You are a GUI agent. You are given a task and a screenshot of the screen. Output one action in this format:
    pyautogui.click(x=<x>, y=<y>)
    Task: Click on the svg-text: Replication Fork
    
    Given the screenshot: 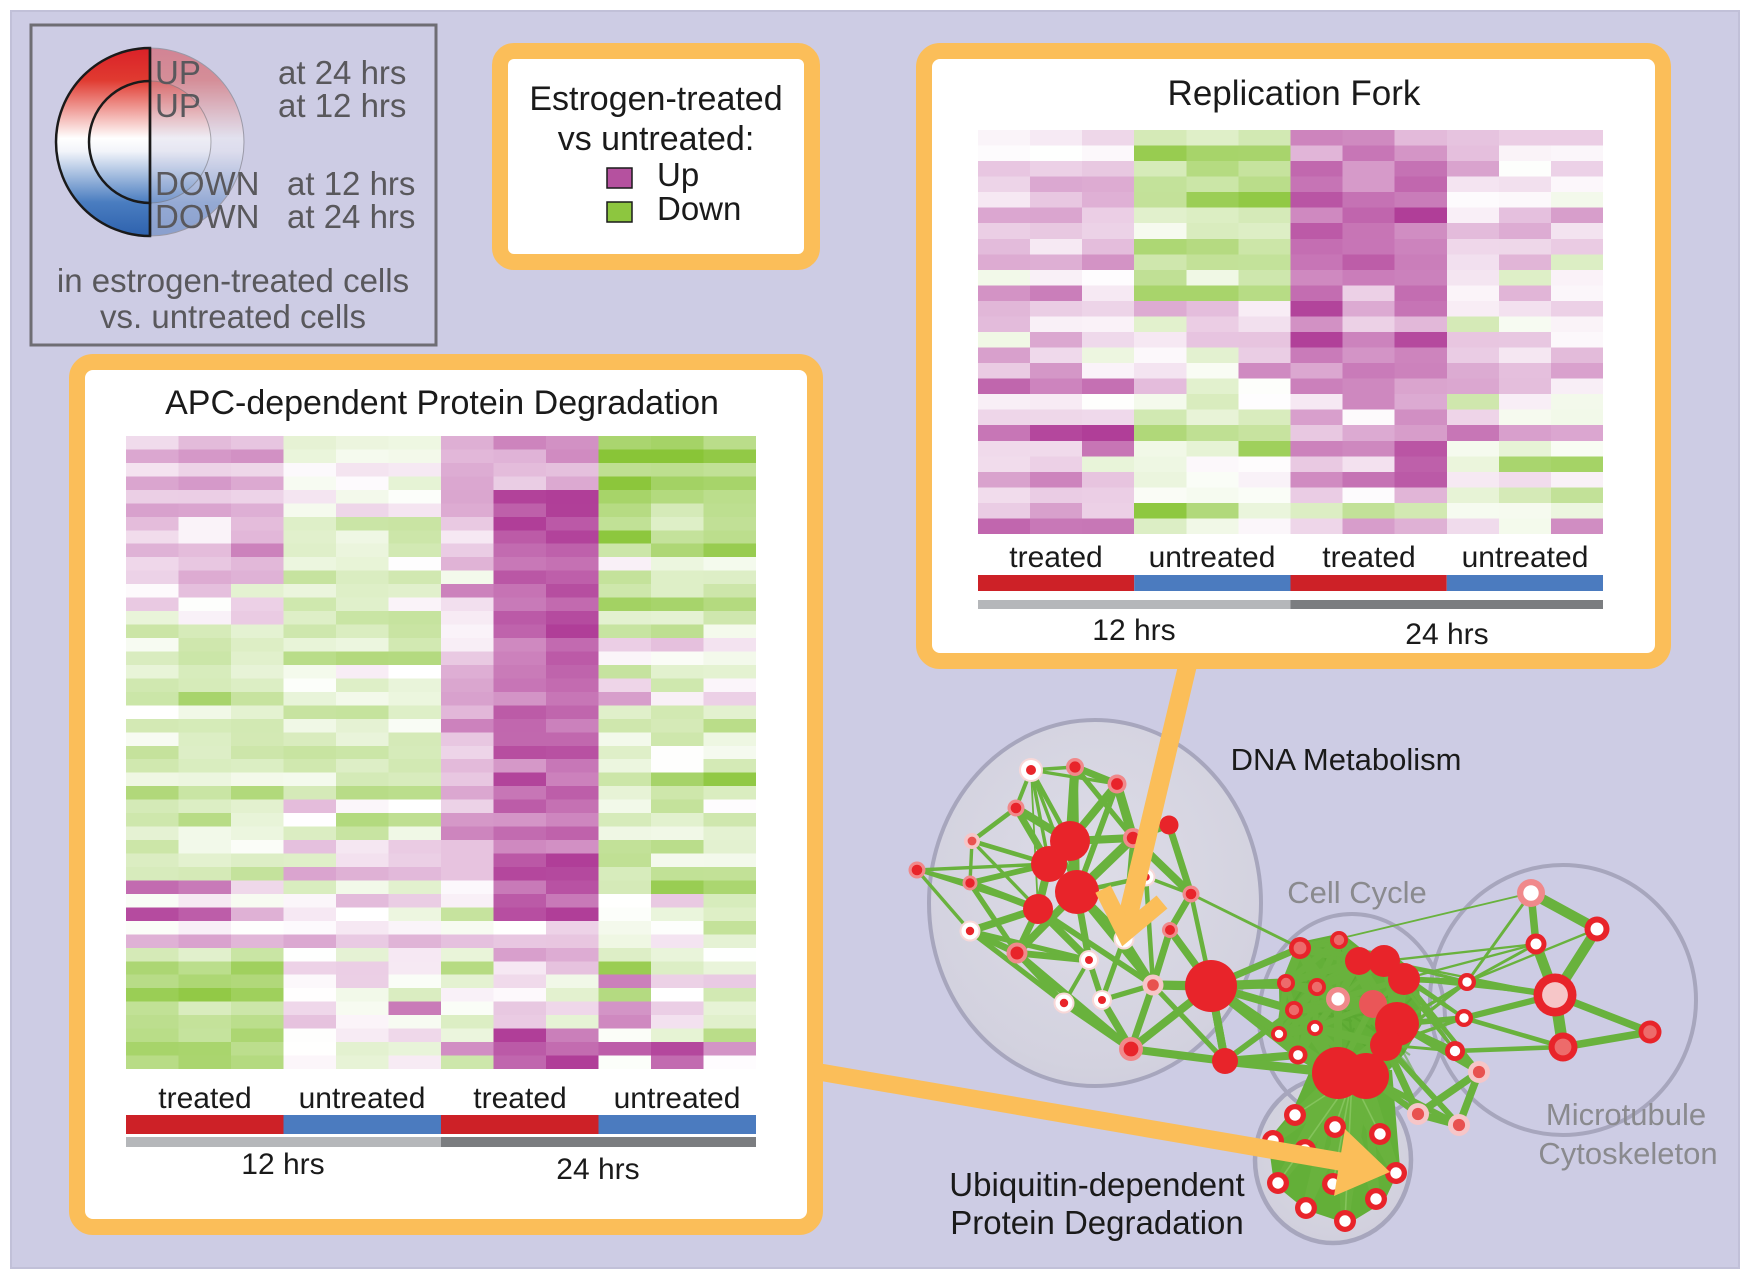 What is the action you would take?
    pyautogui.click(x=1294, y=93)
    